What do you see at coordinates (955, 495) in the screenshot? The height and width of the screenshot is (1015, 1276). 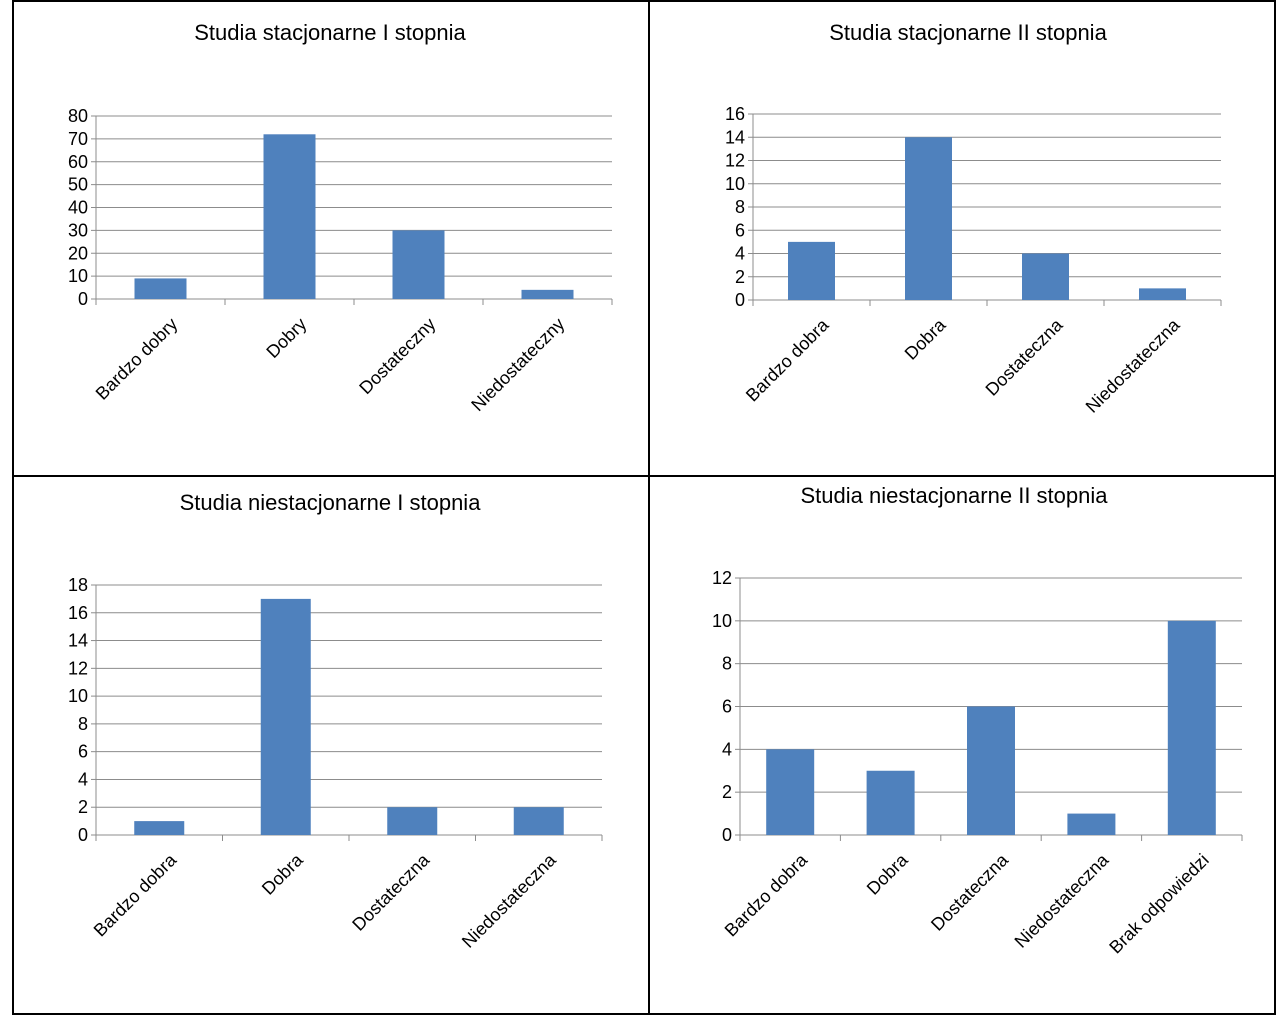 I see `chart-title: Studia niestacjonarne II stopnia` at bounding box center [955, 495].